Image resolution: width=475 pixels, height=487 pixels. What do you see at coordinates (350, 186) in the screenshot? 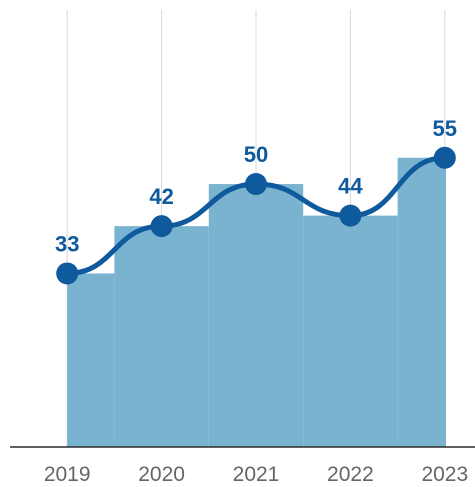
I see `data-label-2022: 44` at bounding box center [350, 186].